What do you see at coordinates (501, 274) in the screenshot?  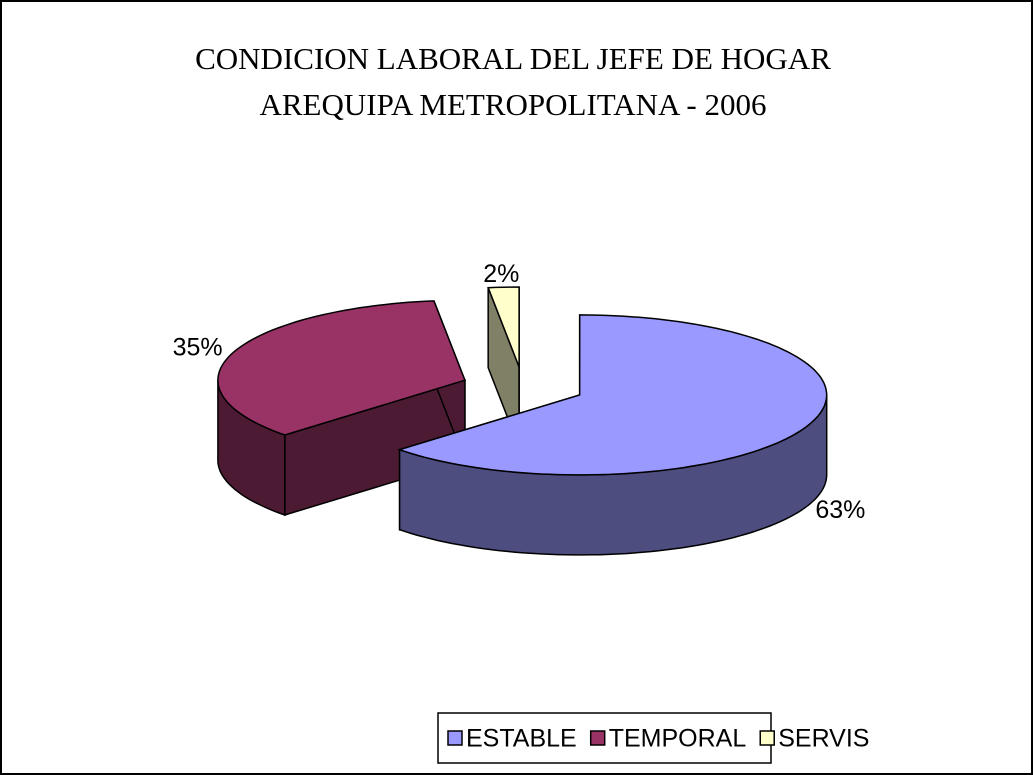 I see `data-label: 2%` at bounding box center [501, 274].